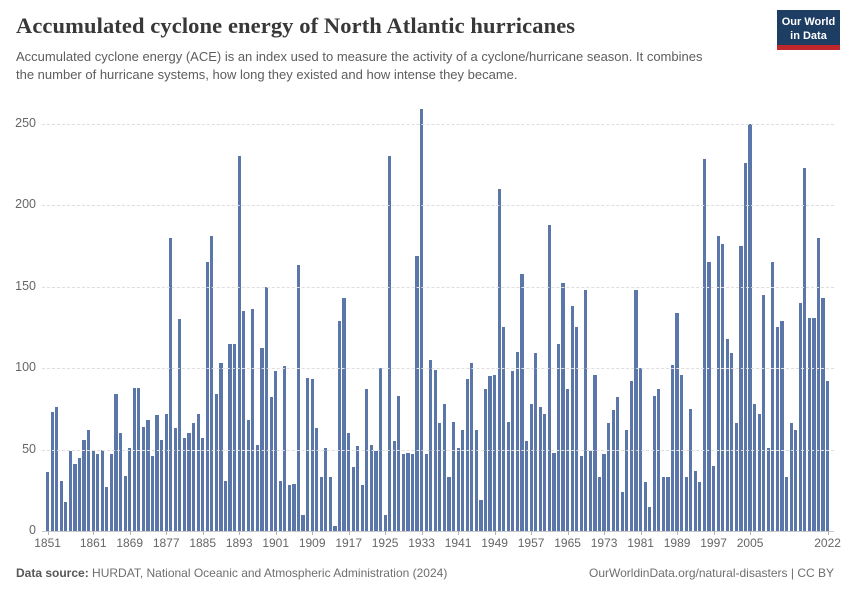 The height and width of the screenshot is (600, 850). What do you see at coordinates (568, 460) in the screenshot?
I see `bar-1965` at bounding box center [568, 460].